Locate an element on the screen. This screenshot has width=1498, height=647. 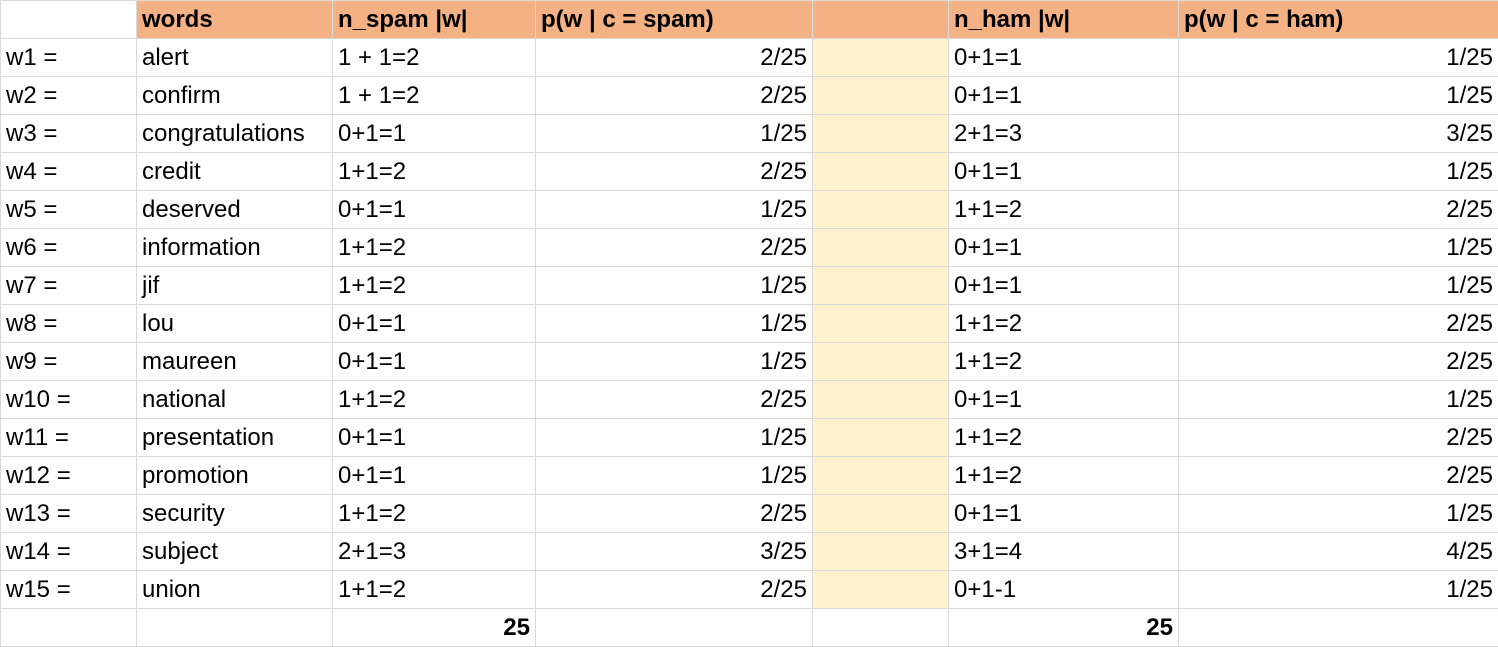
n-spam-total-cell: 25 is located at coordinates (434, 628).